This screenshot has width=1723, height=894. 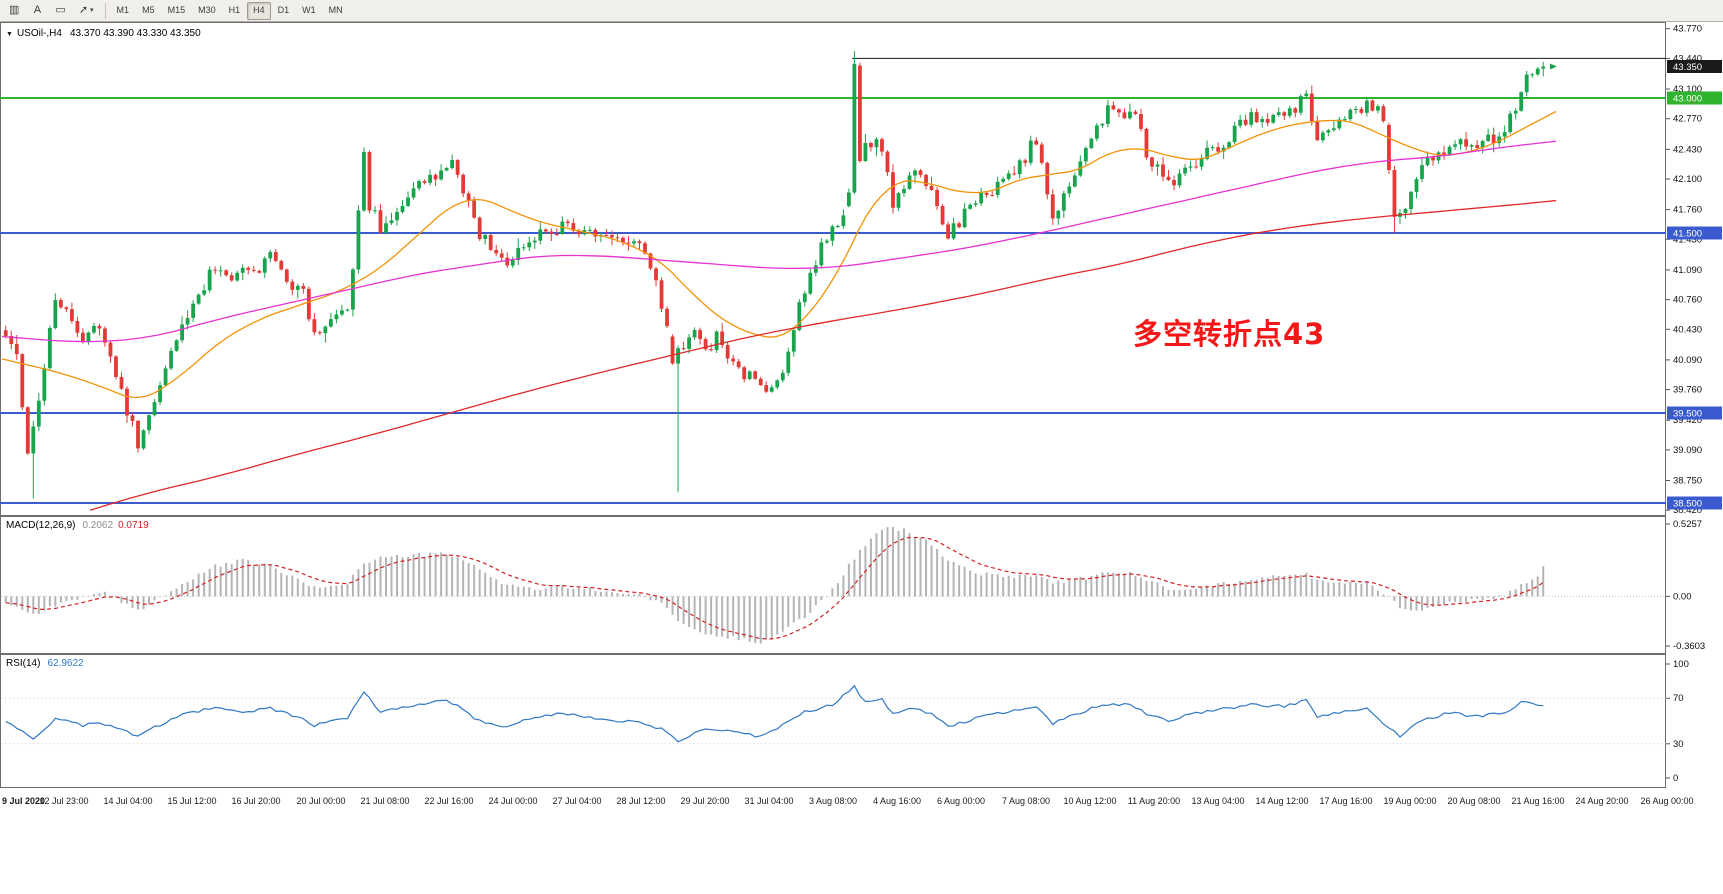 I want to click on time-label: 12 Jul 23:00, so click(x=64, y=801).